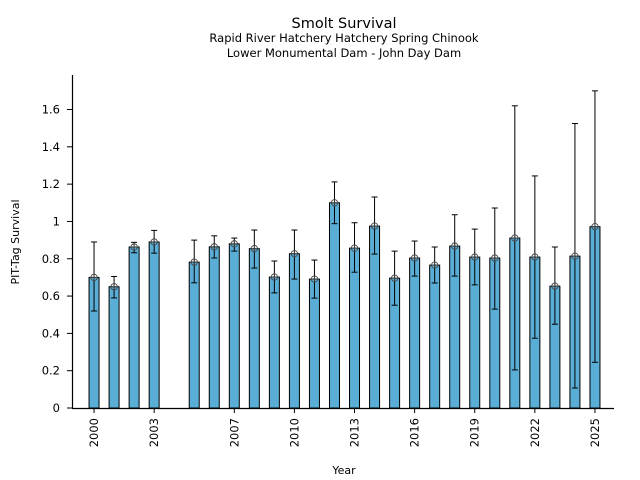 Image resolution: width=640 pixels, height=480 pixels. What do you see at coordinates (114, 287) in the screenshot?
I see `marker-2001` at bounding box center [114, 287].